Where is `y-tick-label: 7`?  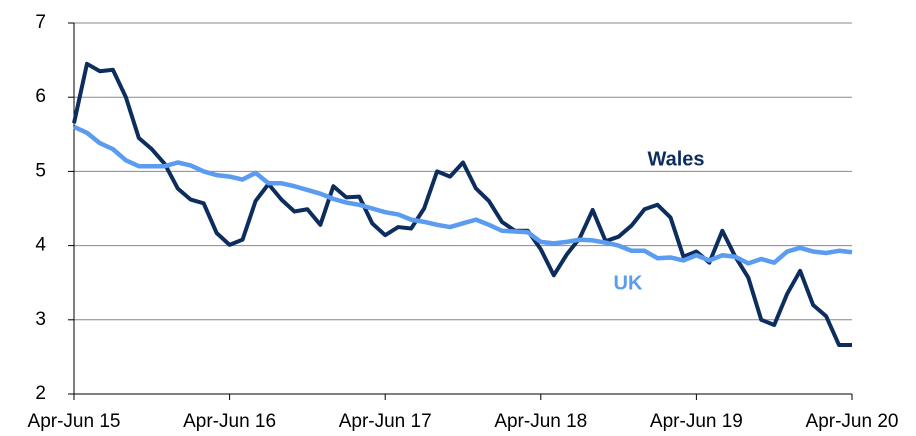 y-tick-label: 7 is located at coordinates (40, 22).